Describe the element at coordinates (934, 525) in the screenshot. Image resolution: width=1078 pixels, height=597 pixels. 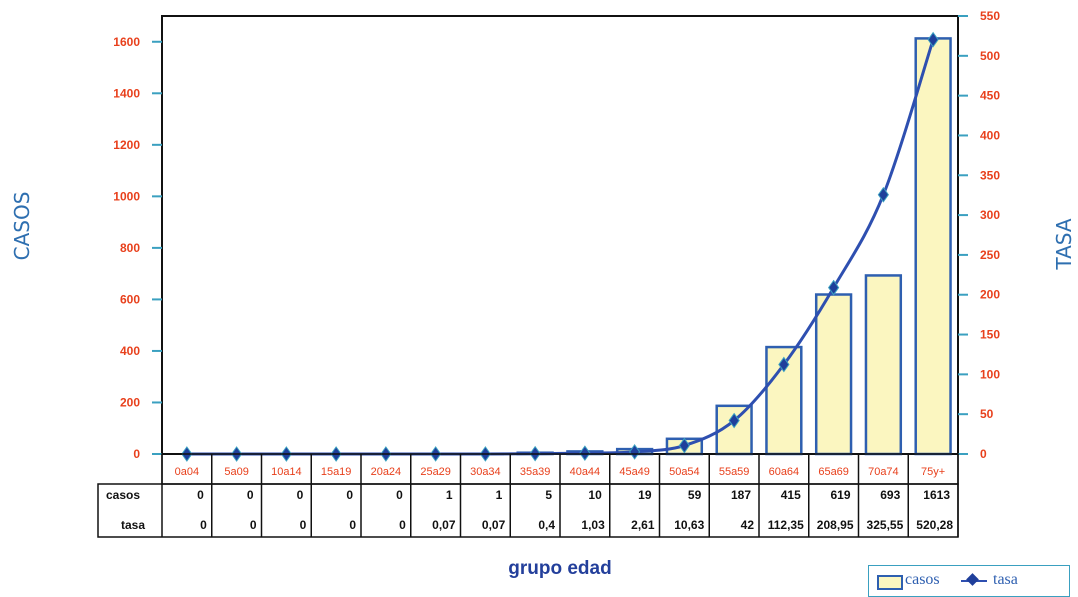
I see `cell-tasa: 520,28` at that location.